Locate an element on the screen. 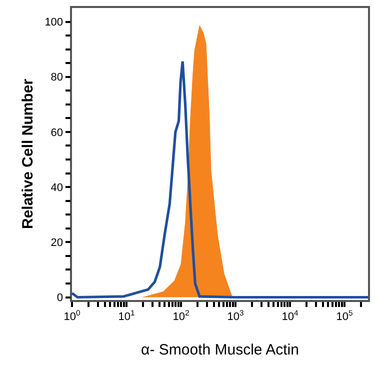  x-tick-label: 10$^{2}$ is located at coordinates (181, 315).